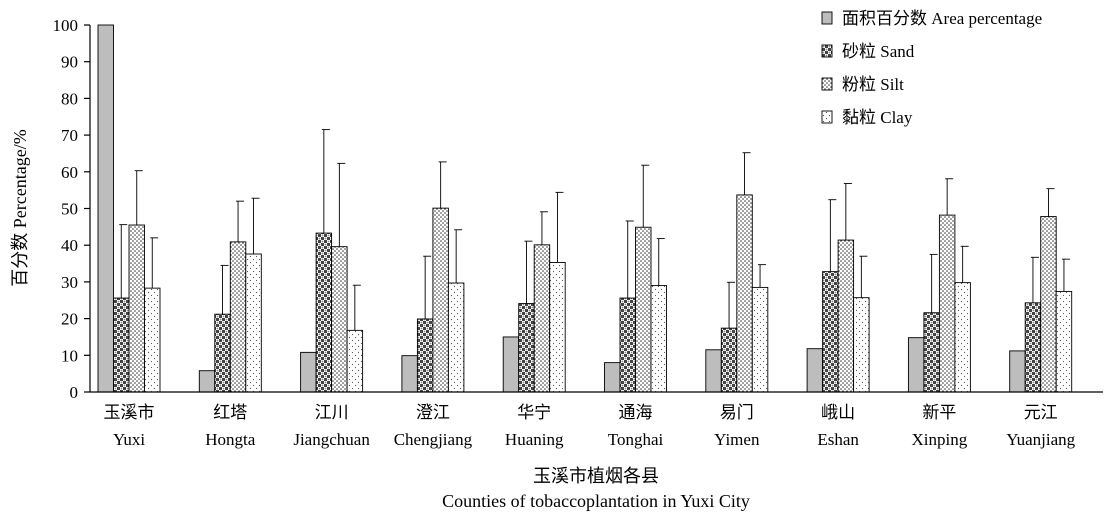 The image size is (1119, 514). Describe the element at coordinates (877, 117) in the screenshot. I see `legend-label: 黏粒 Clay` at that location.